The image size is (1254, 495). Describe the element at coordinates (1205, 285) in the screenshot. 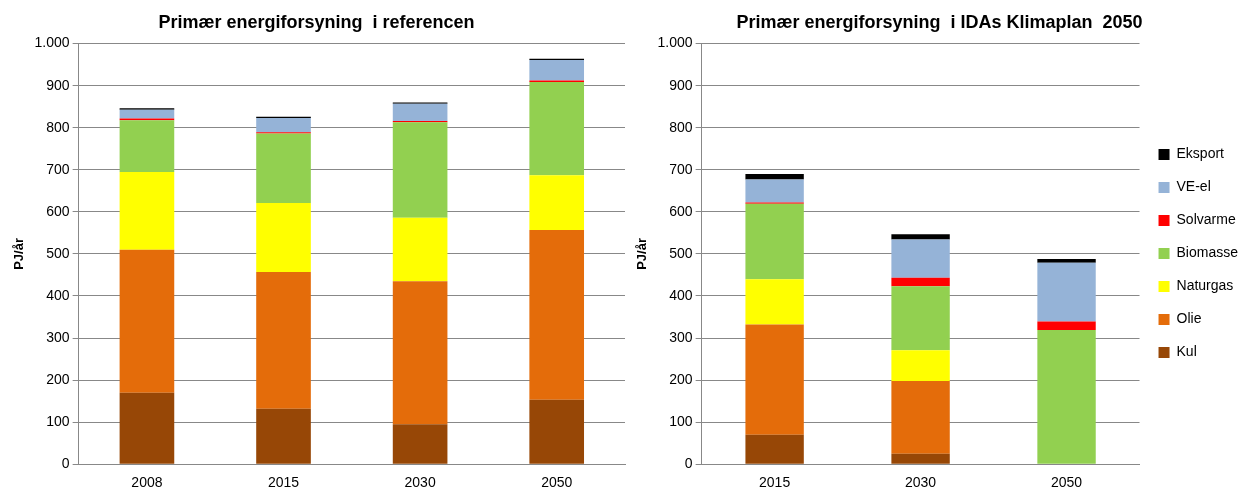

I see `legend-label: Naturgas` at that location.